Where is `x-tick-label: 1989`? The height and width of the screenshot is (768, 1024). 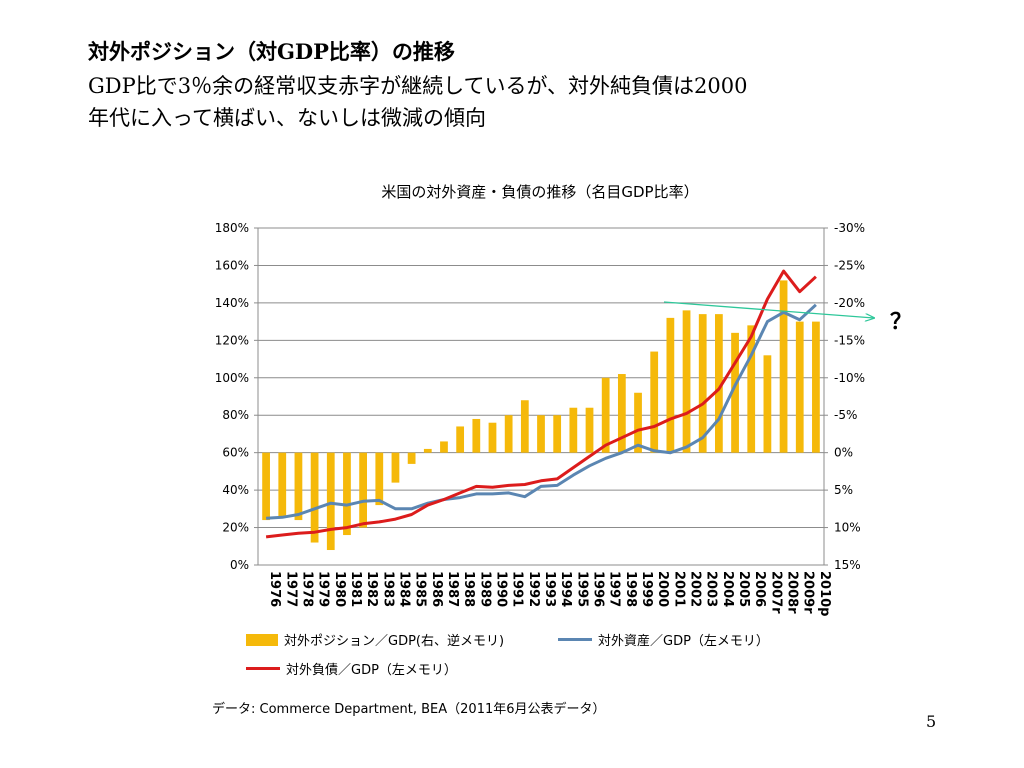 x-tick-label: 1989 is located at coordinates (484, 589).